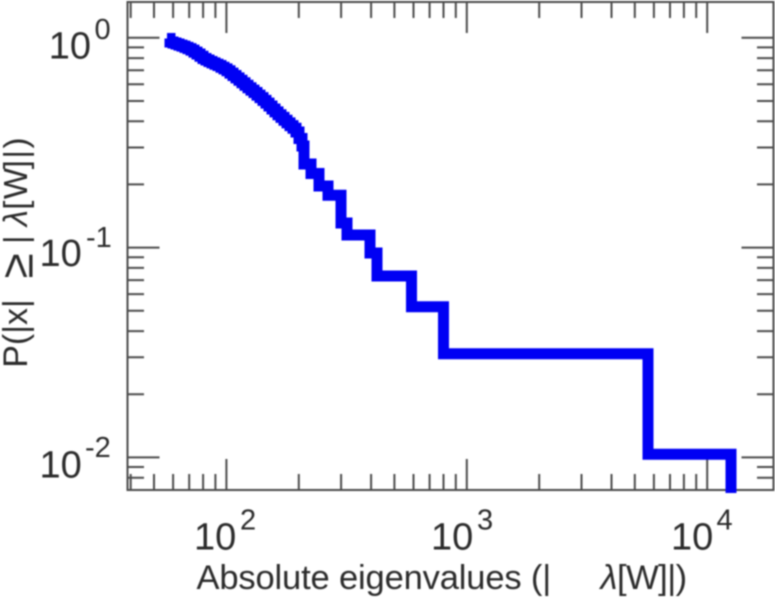  What do you see at coordinates (248, 521) in the screenshot?
I see `svg-text: 2` at bounding box center [248, 521].